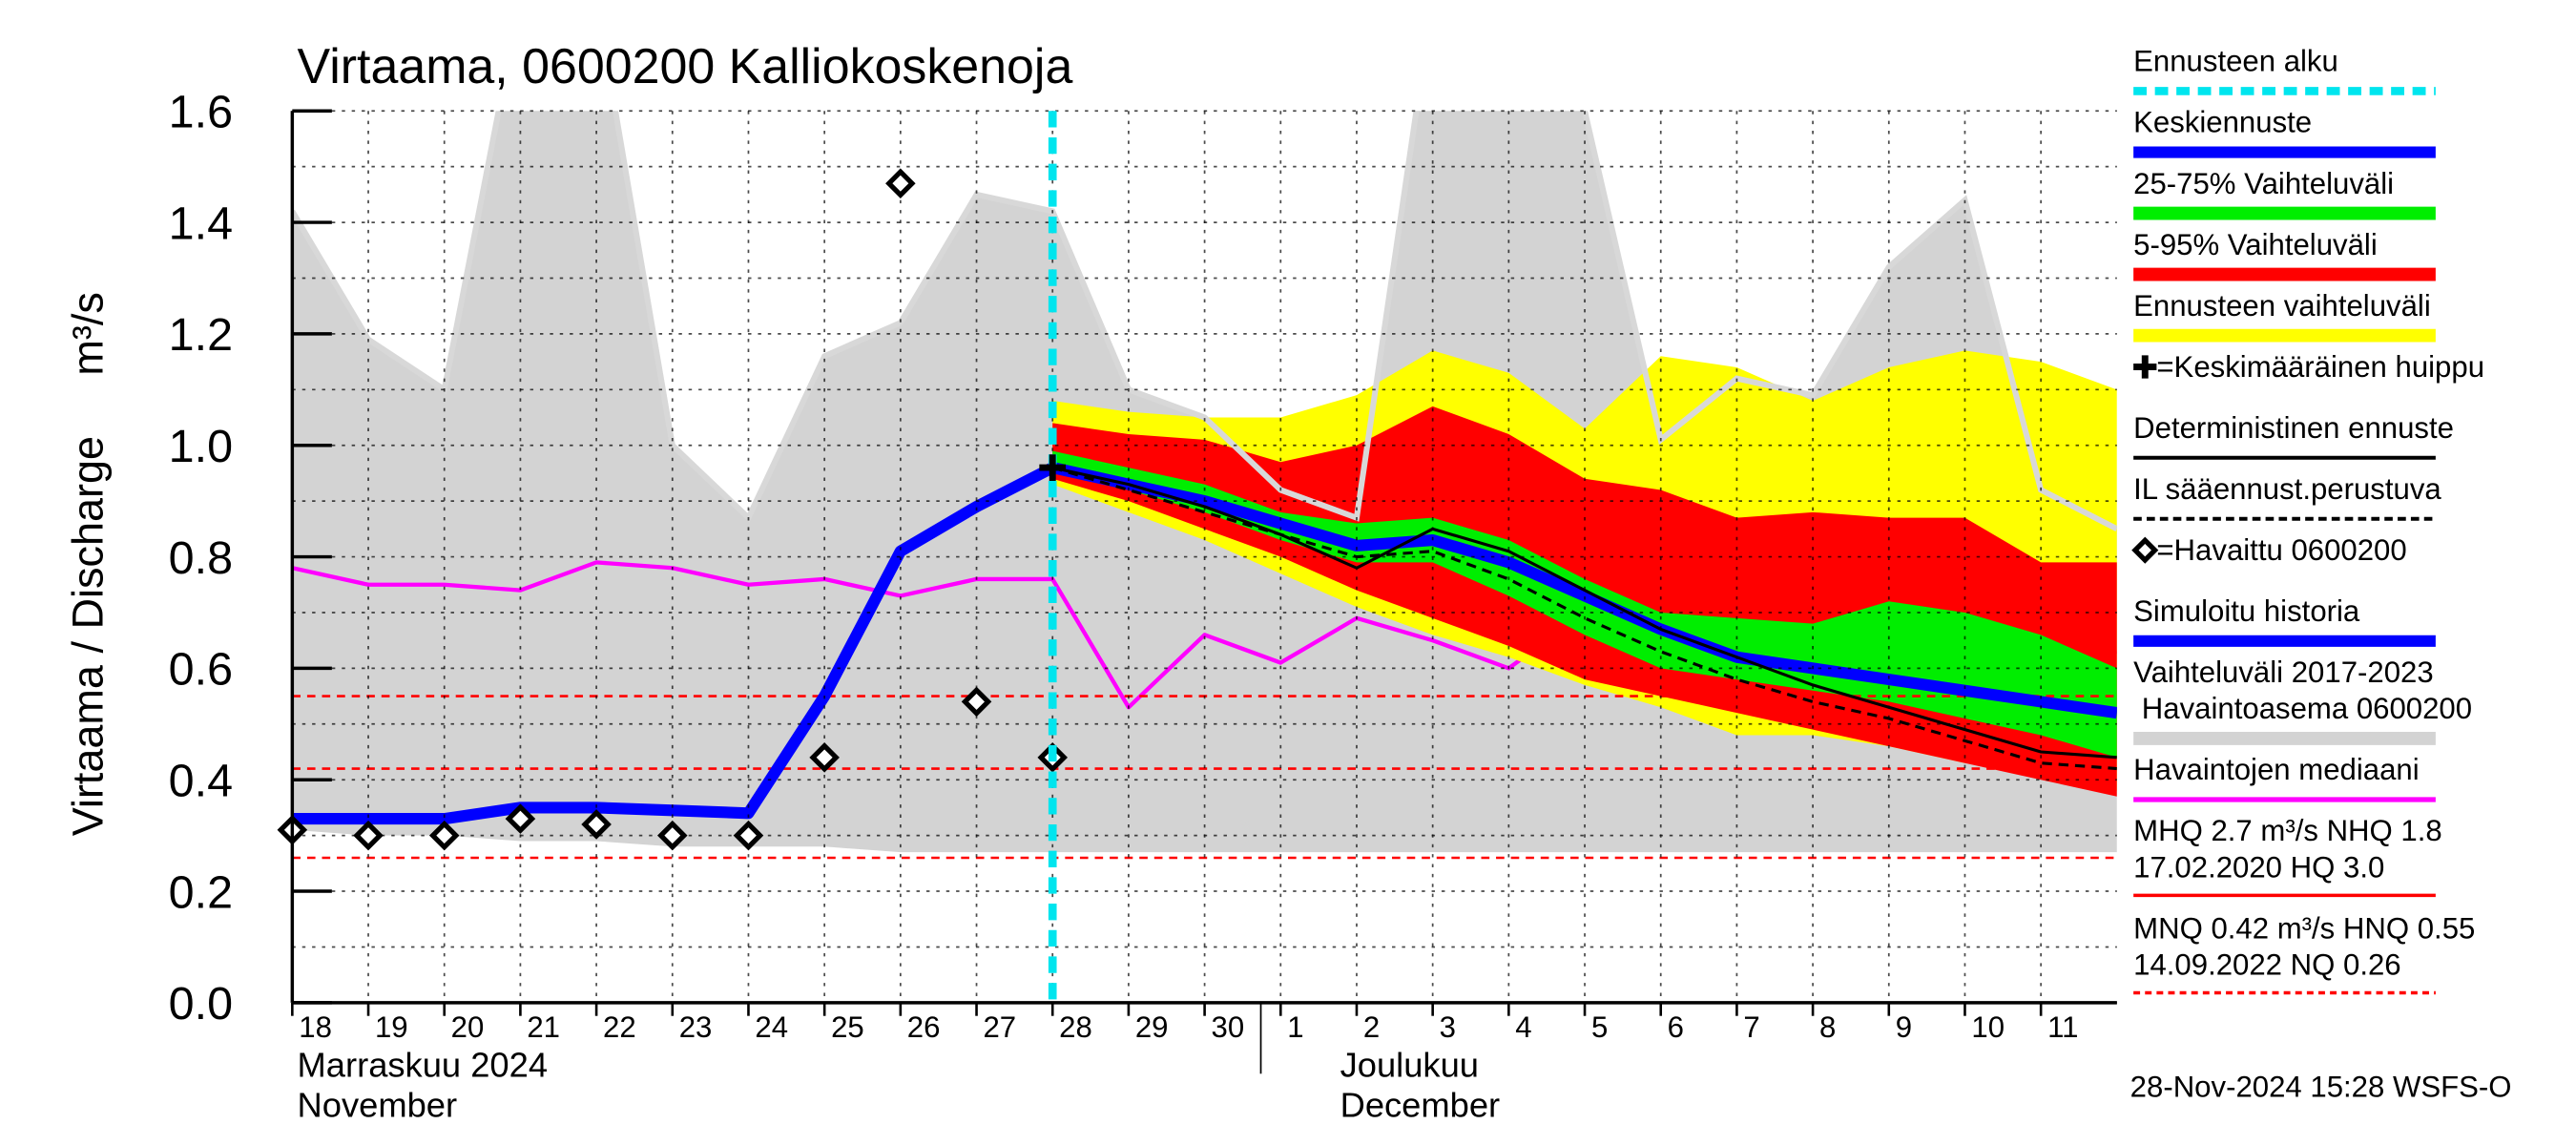 This screenshot has width=2576, height=1145. I want to click on band, so click(1584, 604).